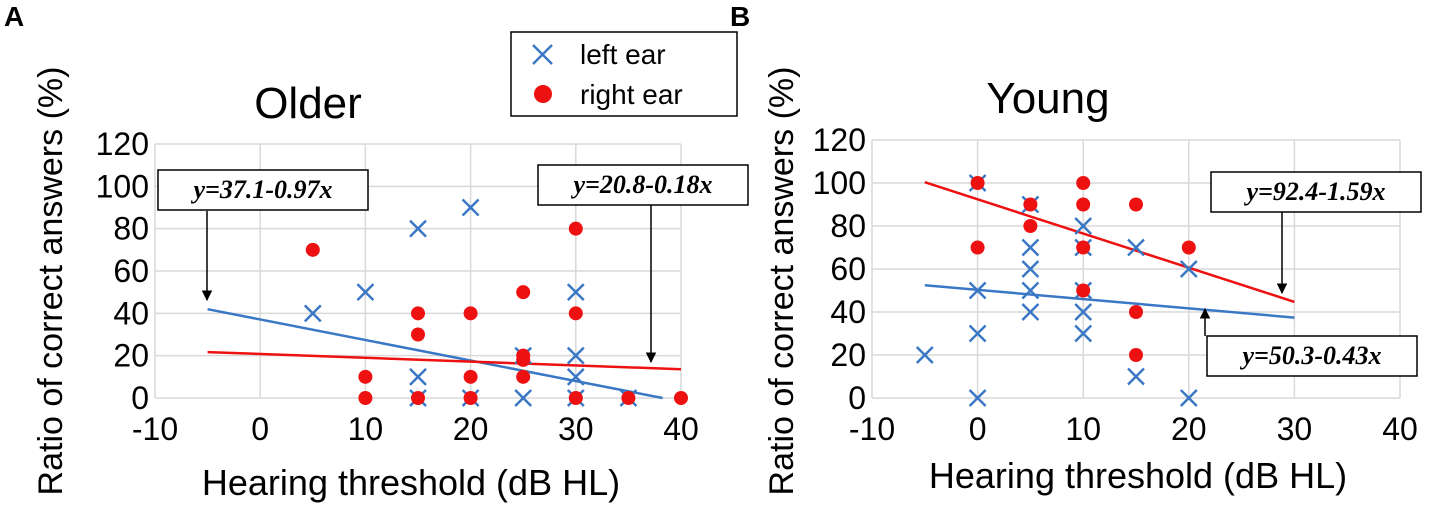 This screenshot has width=1429, height=509. What do you see at coordinates (14, 16) in the screenshot?
I see `panel-label-a: A` at bounding box center [14, 16].